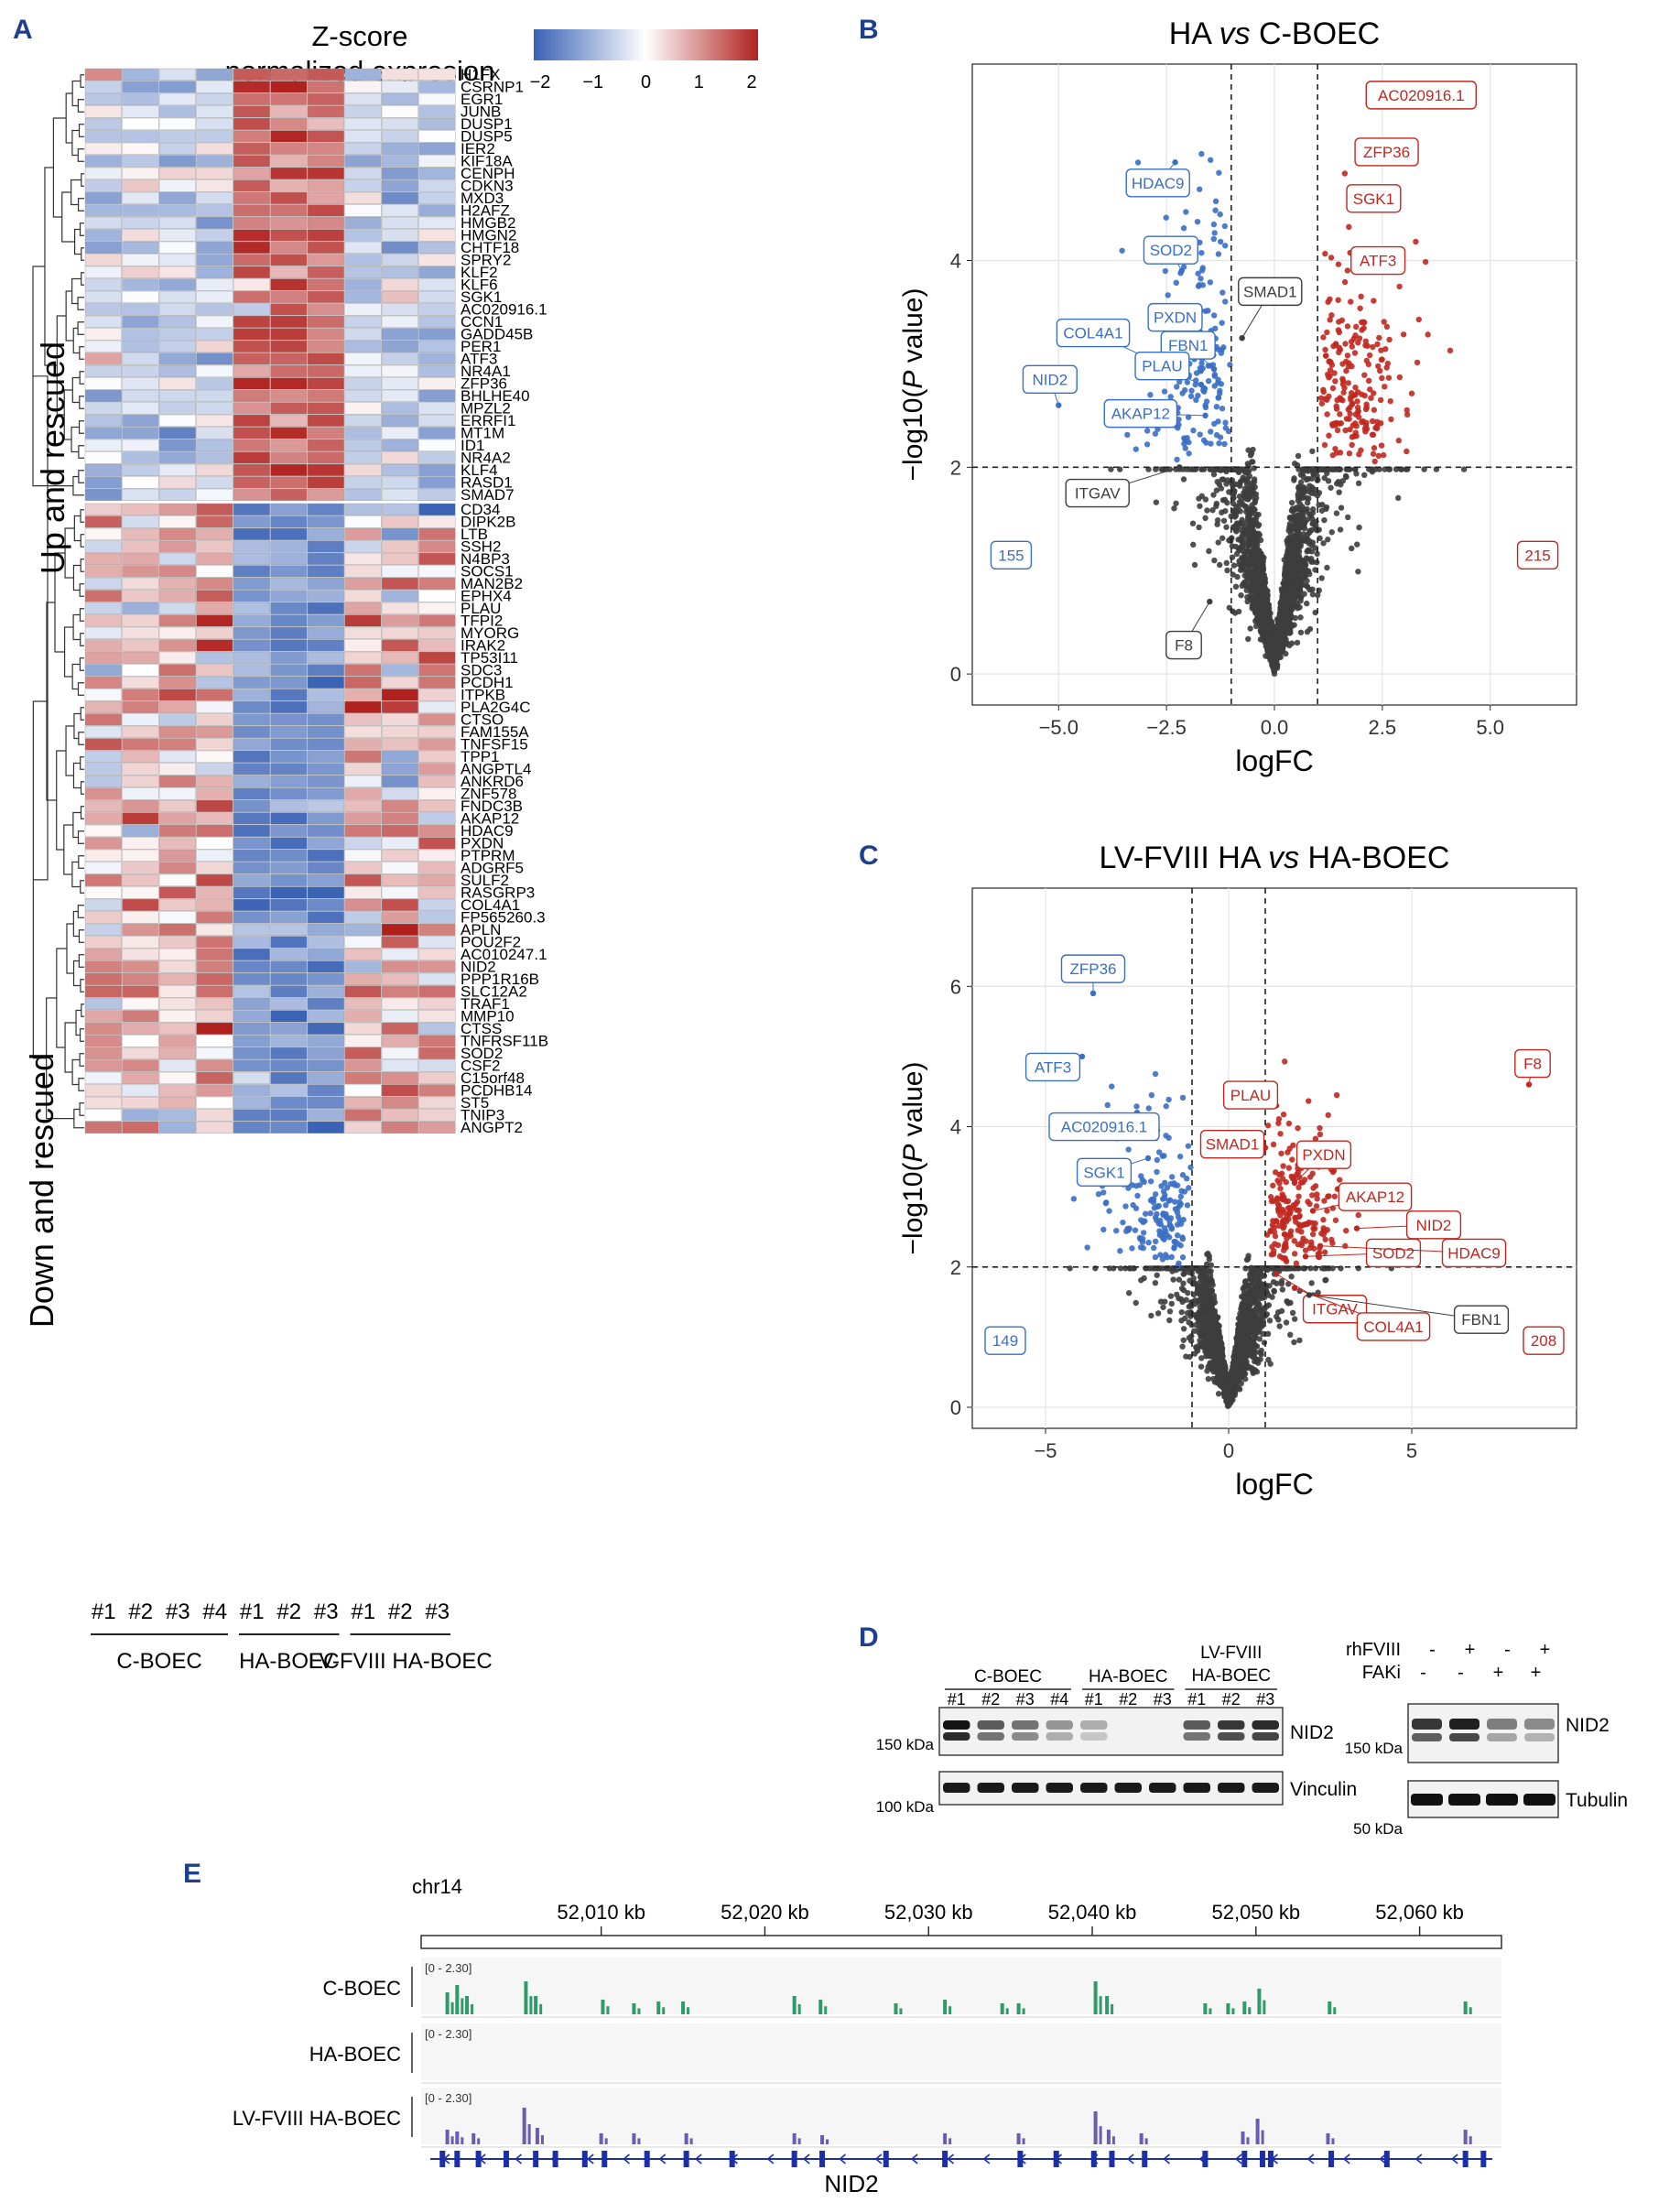  Describe the element at coordinates (643, 82) in the screenshot. I see `legend-ticks: −2 −1 0 1 2` at that location.